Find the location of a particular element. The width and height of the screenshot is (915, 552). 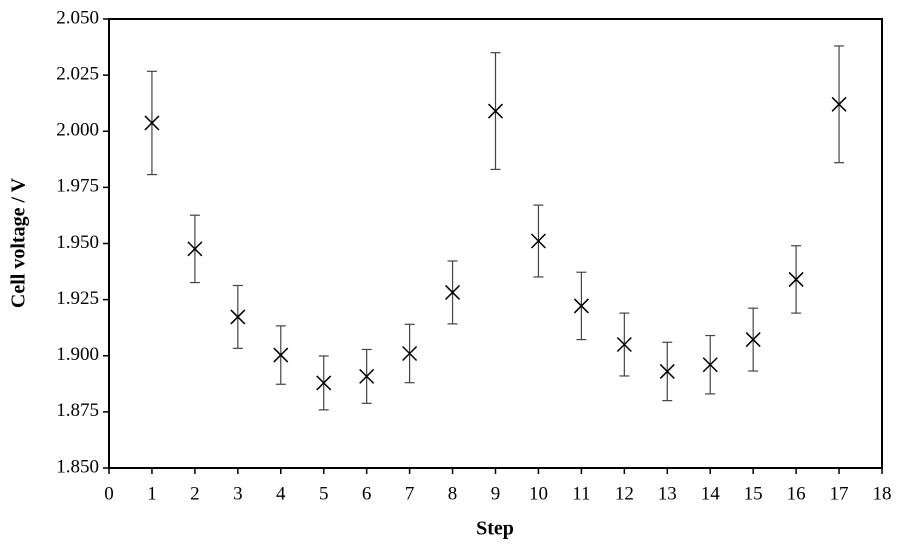

y-tick-label: 1.975 is located at coordinates (77, 186).